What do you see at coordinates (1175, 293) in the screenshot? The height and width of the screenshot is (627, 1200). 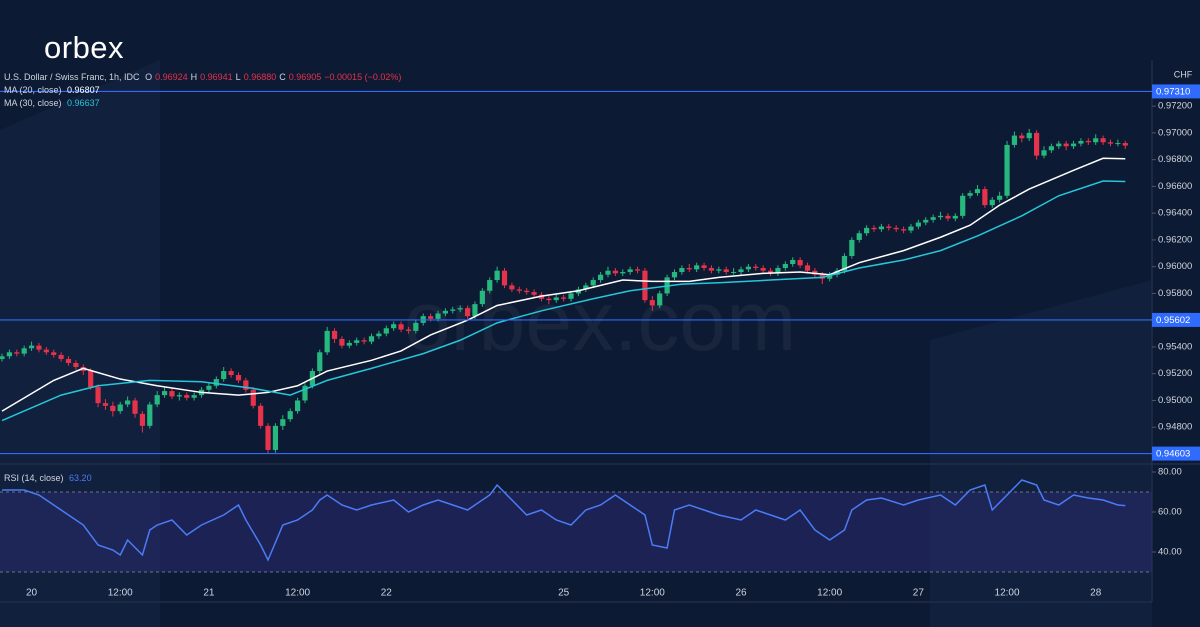 I see `y-tick-label: 0.95800` at bounding box center [1175, 293].